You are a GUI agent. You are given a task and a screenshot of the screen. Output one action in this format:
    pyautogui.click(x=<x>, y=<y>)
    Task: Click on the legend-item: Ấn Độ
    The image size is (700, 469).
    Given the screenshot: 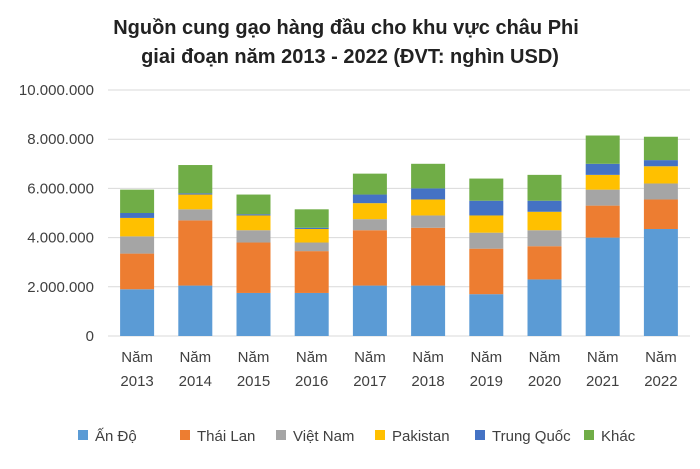 What is the action you would take?
    pyautogui.click(x=107, y=436)
    